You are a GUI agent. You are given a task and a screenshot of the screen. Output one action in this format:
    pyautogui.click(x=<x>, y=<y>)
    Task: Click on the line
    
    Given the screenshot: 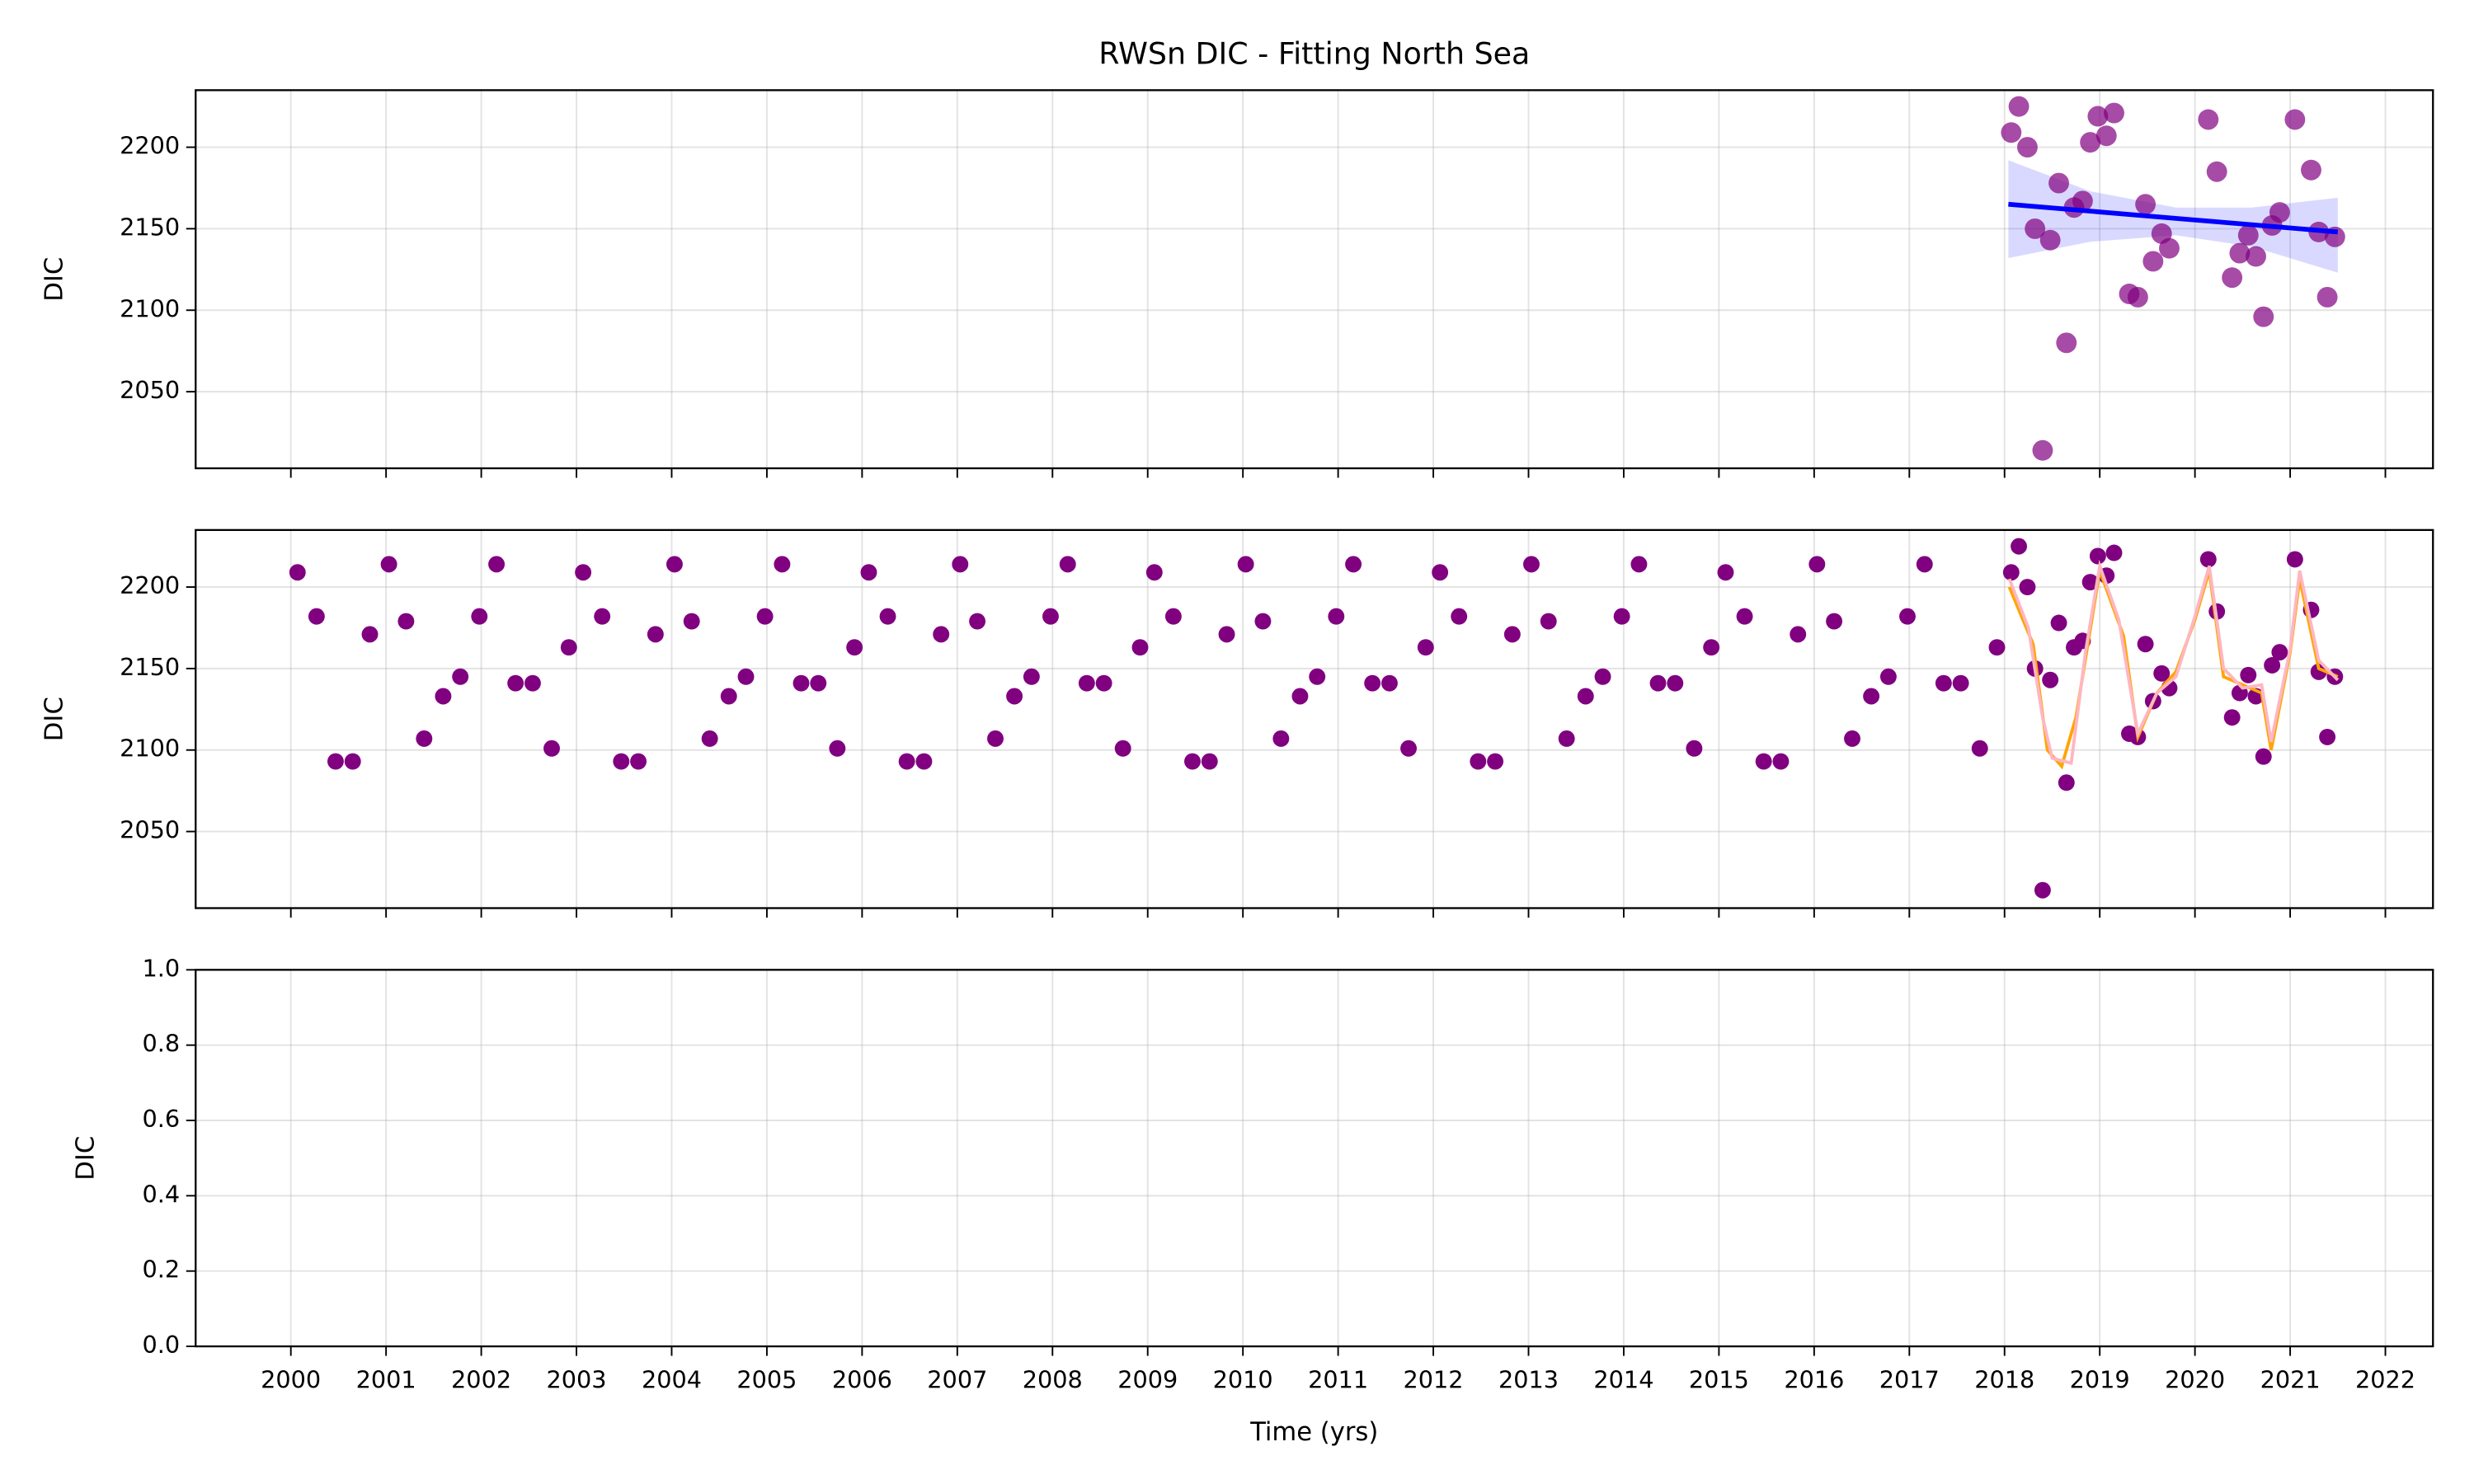 What is the action you would take?
    pyautogui.click(x=2173, y=662)
    